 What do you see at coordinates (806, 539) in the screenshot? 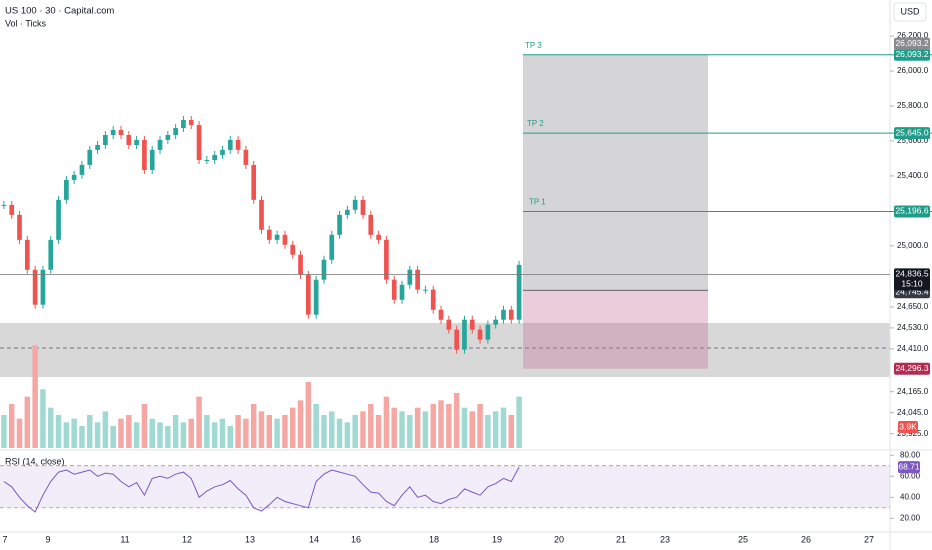
I see `x-tick-label: 26` at bounding box center [806, 539].